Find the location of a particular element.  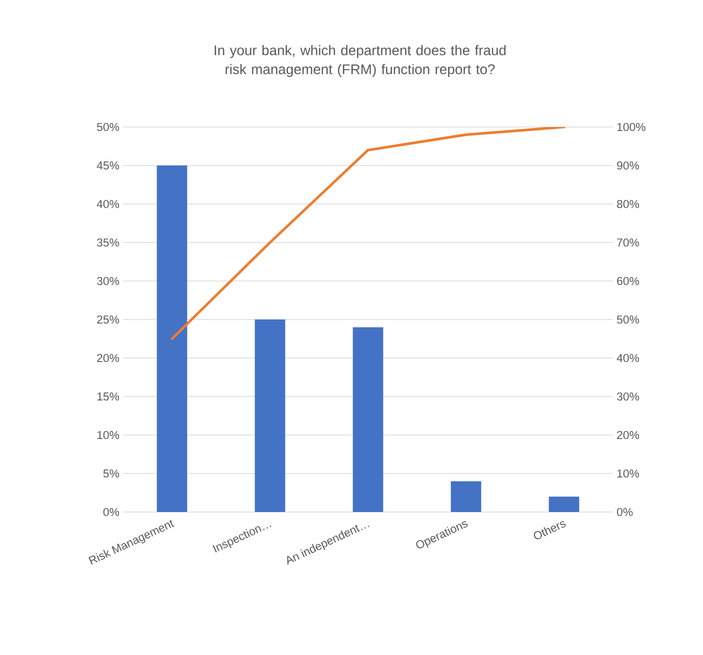

y2-tick-label: 10% is located at coordinates (628, 473).